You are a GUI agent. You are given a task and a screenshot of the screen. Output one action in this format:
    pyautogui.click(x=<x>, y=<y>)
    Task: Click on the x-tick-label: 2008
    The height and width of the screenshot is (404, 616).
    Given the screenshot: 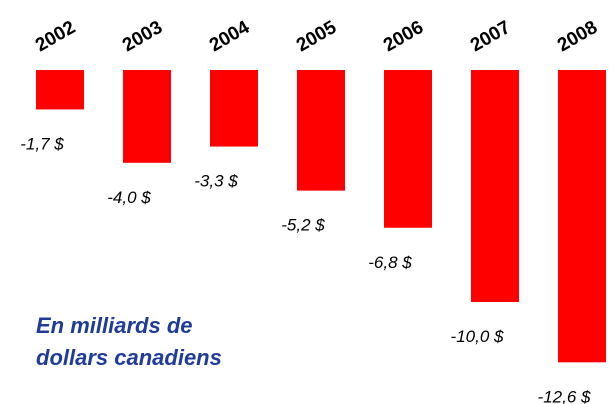 What is the action you would take?
    pyautogui.click(x=577, y=36)
    